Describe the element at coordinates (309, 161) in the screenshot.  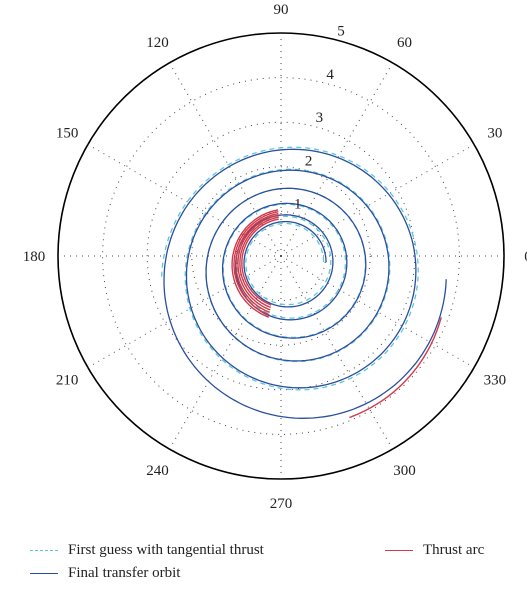
I see `radial-tick-label-2: 2` at that location.